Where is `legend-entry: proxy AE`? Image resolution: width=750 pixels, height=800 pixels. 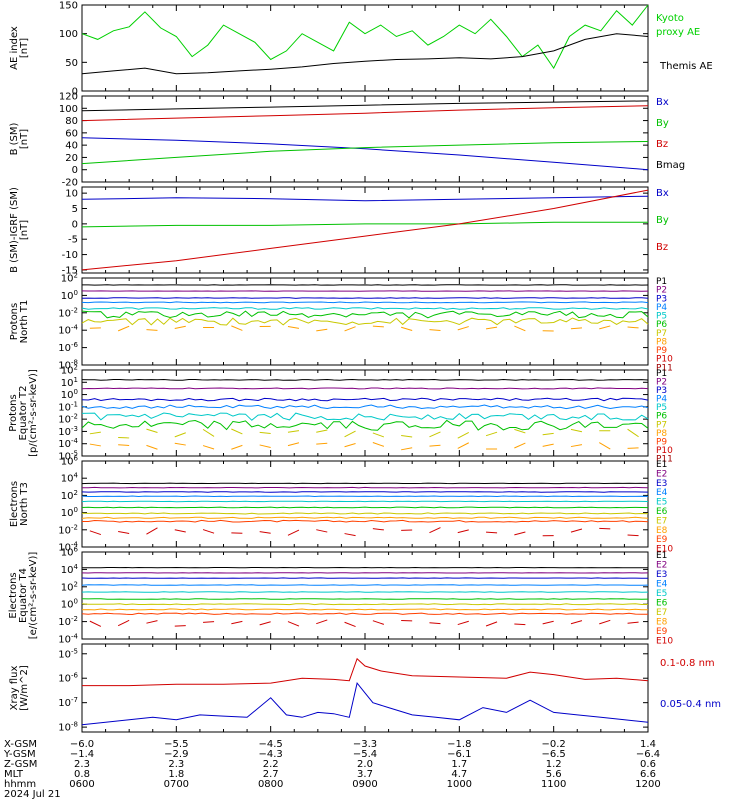 legend-entry: proxy AE is located at coordinates (678, 32).